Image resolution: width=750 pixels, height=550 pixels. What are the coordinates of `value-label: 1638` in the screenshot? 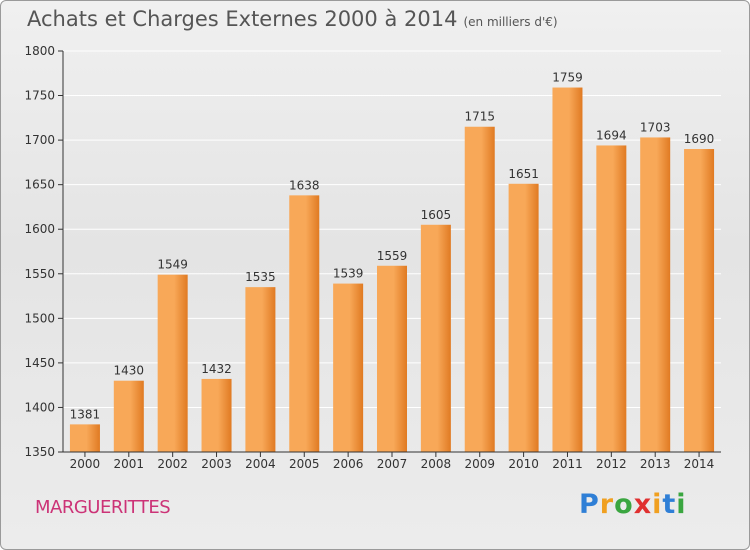 It's located at (304, 185).